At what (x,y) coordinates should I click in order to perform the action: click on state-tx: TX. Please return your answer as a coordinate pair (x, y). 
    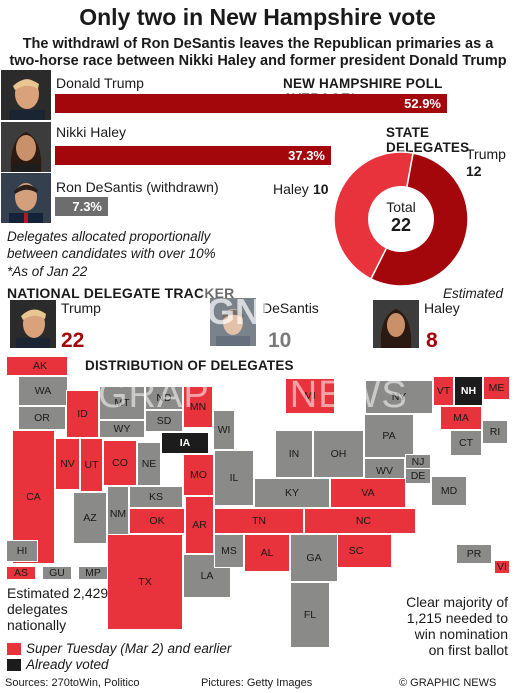
    Looking at the image, I should click on (145, 582).